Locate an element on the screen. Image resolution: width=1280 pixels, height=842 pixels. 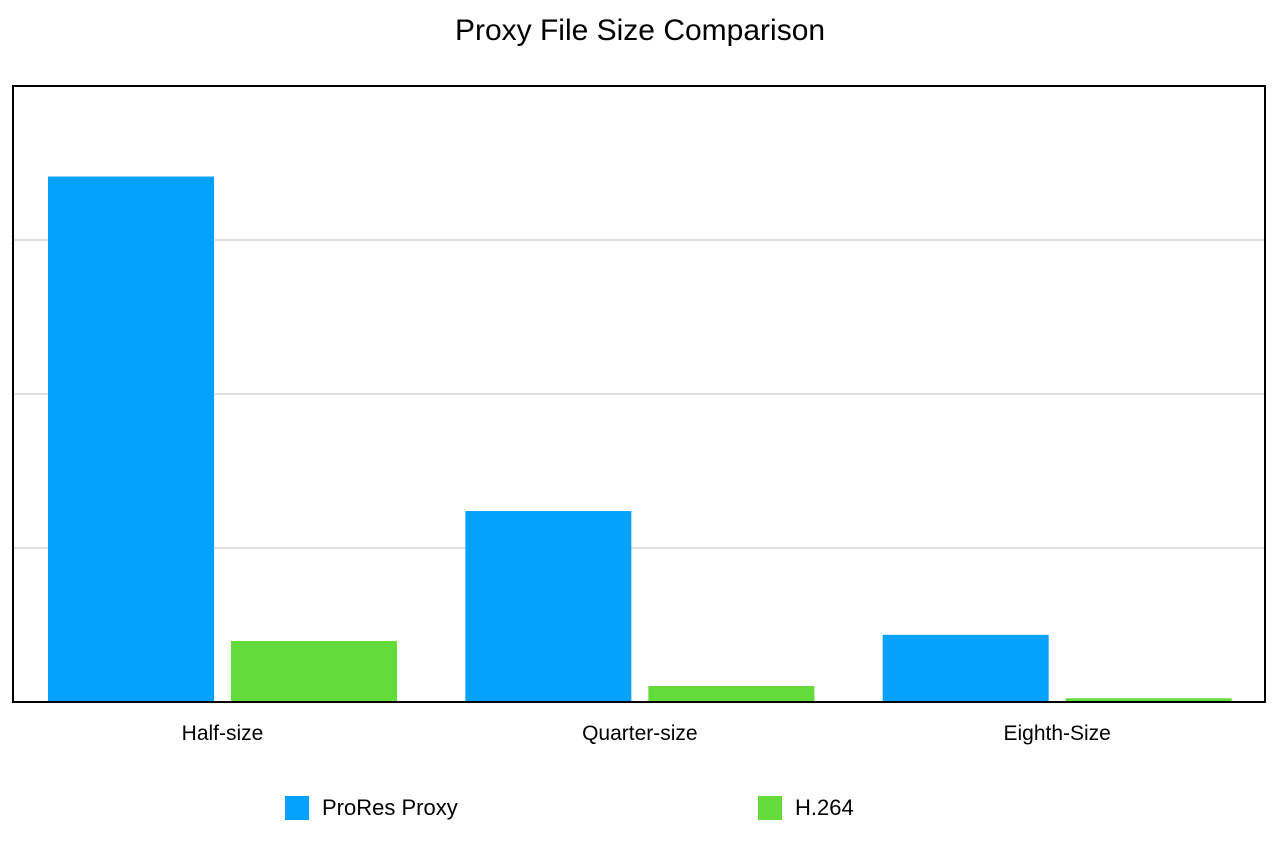
bar-eighth-size-h264 is located at coordinates (1148, 700).